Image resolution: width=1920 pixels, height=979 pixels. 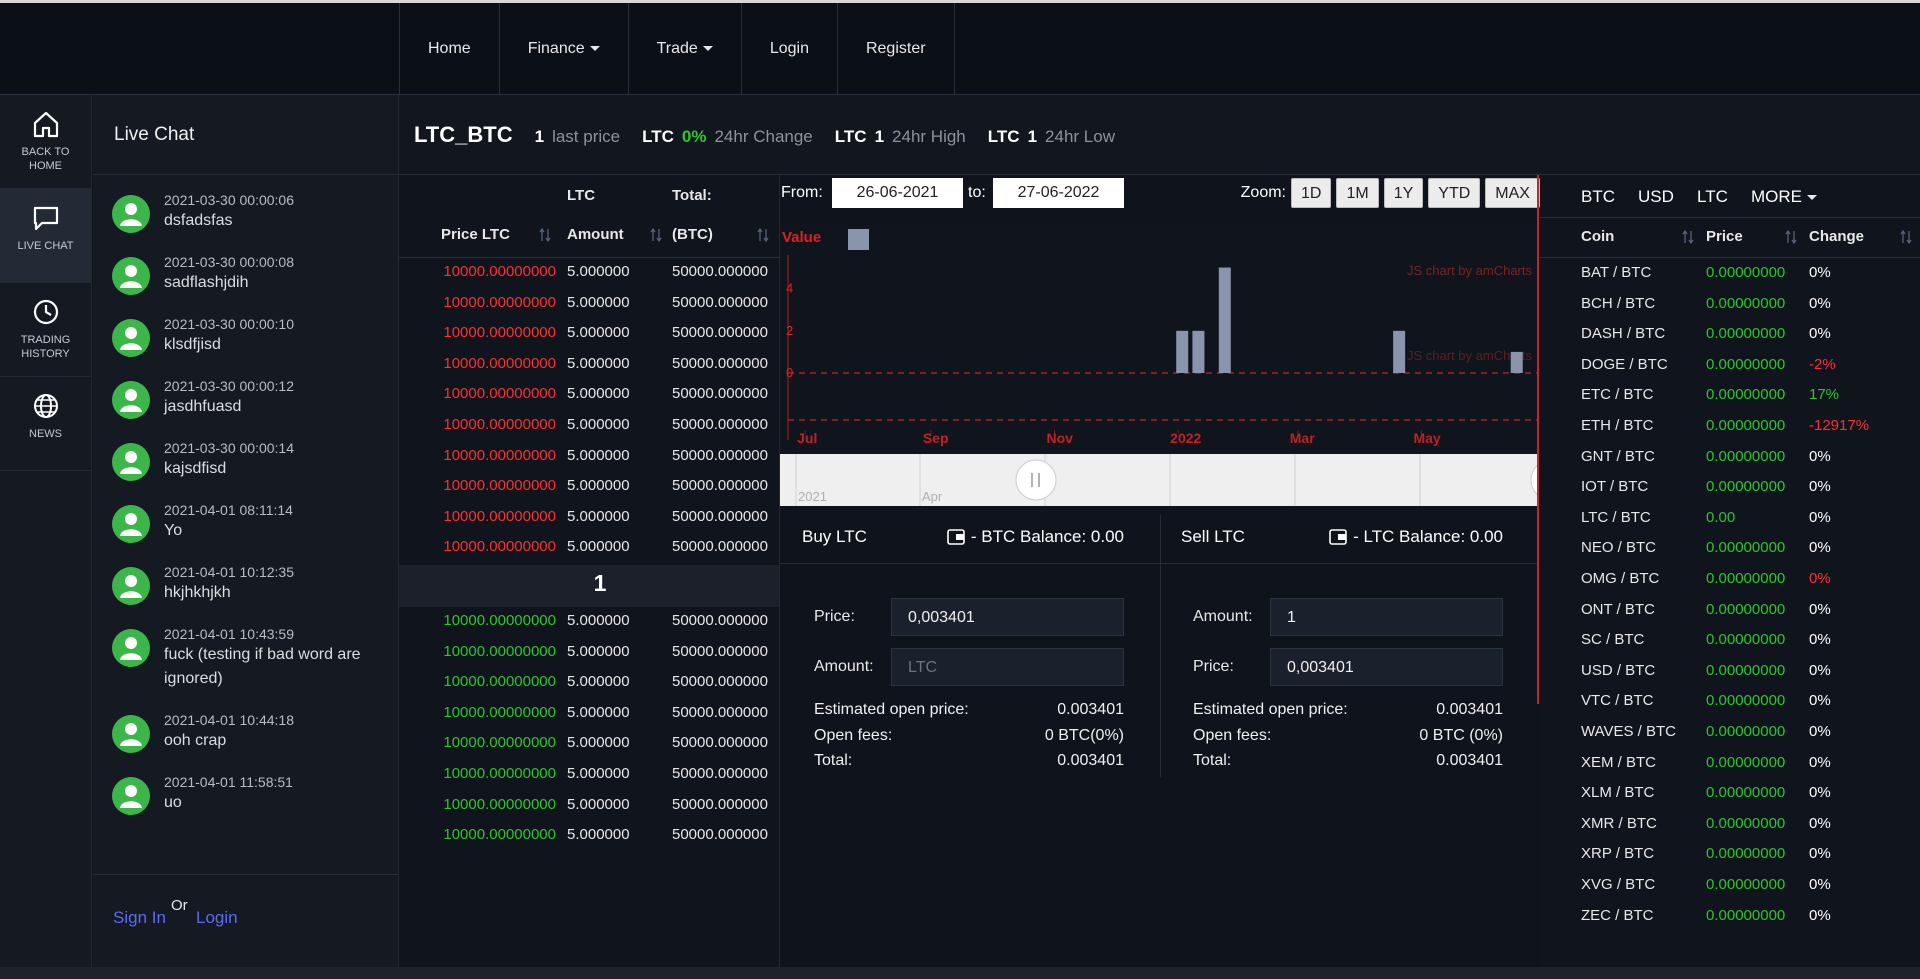 What do you see at coordinates (1598, 196) in the screenshot?
I see `market-tab: BTC` at bounding box center [1598, 196].